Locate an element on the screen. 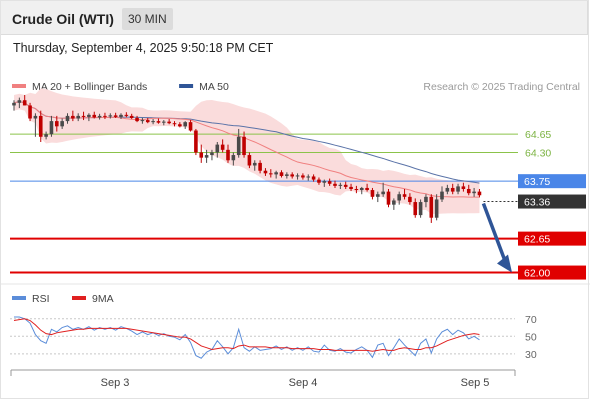 Image resolution: width=590 pixels, height=400 pixels. legend-label-0: MA 20 + Bollinger Bands is located at coordinates (89, 87).